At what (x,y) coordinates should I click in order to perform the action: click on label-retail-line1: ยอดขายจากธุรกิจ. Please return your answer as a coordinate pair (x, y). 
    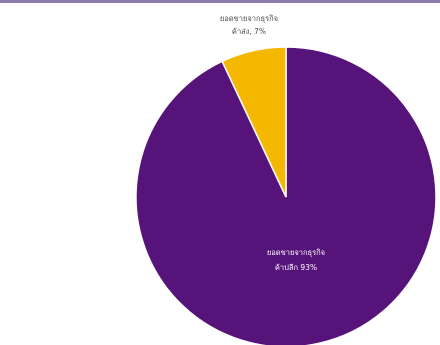
    Looking at the image, I should click on (296, 252).